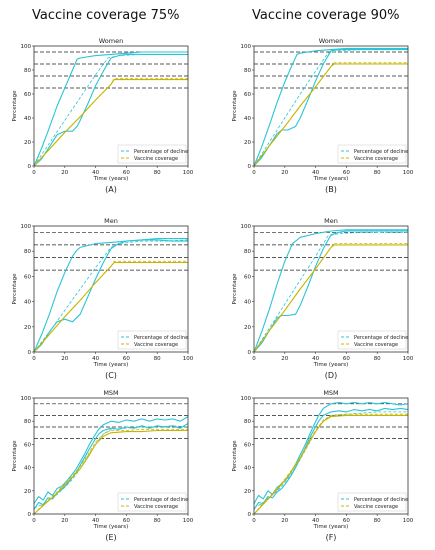  I want to click on panel-letter: (D), so click(331, 375).